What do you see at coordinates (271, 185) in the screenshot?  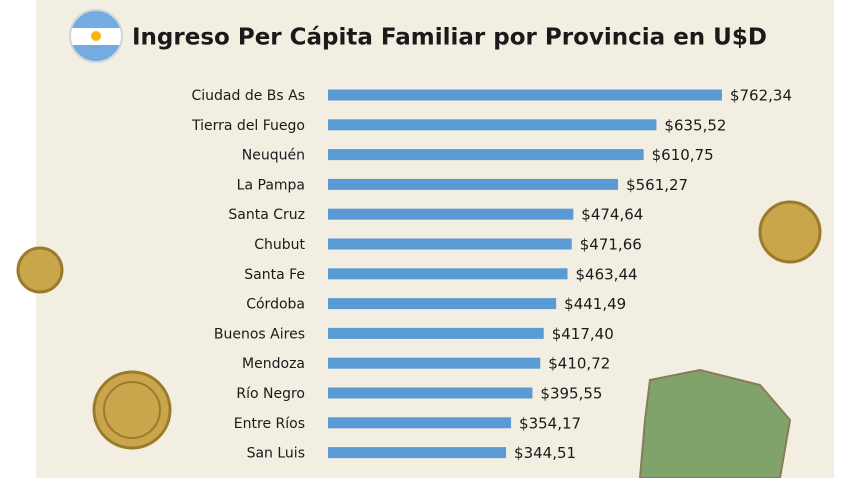 I see `category-label: La Pampa` at bounding box center [271, 185].